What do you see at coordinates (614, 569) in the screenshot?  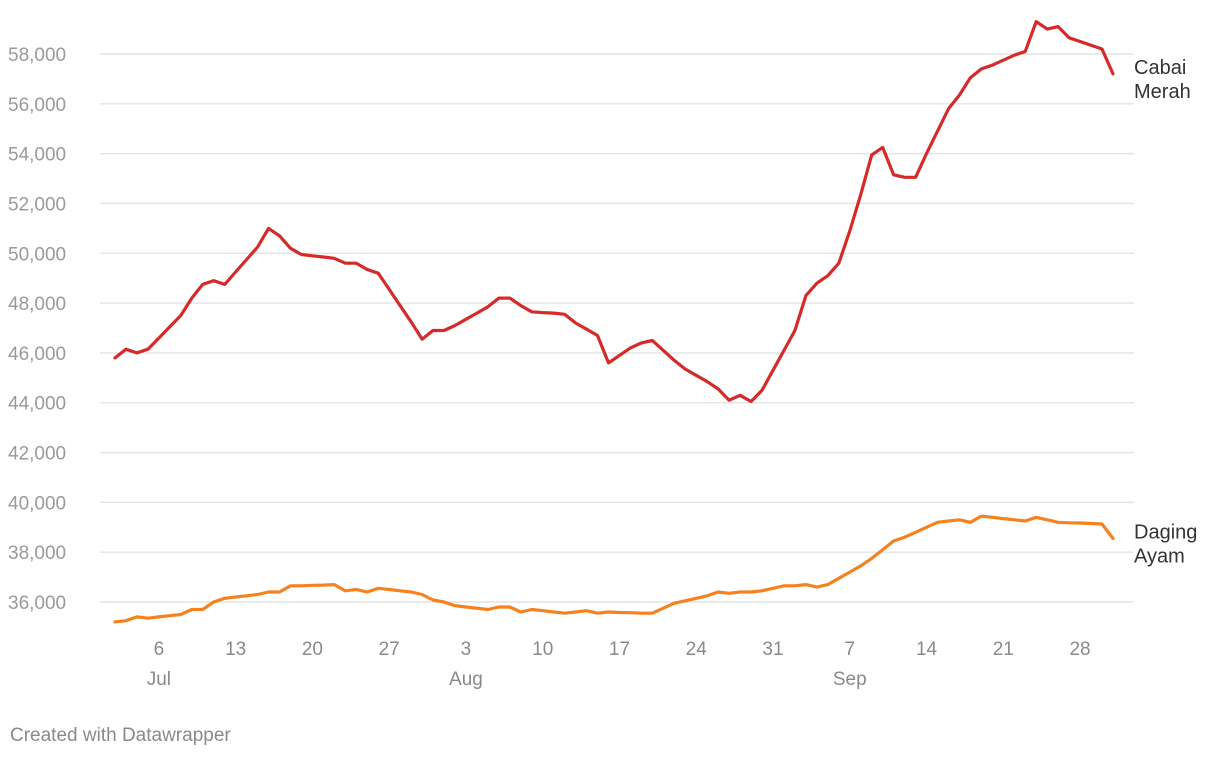 I see `series-line-daging-ayam` at bounding box center [614, 569].